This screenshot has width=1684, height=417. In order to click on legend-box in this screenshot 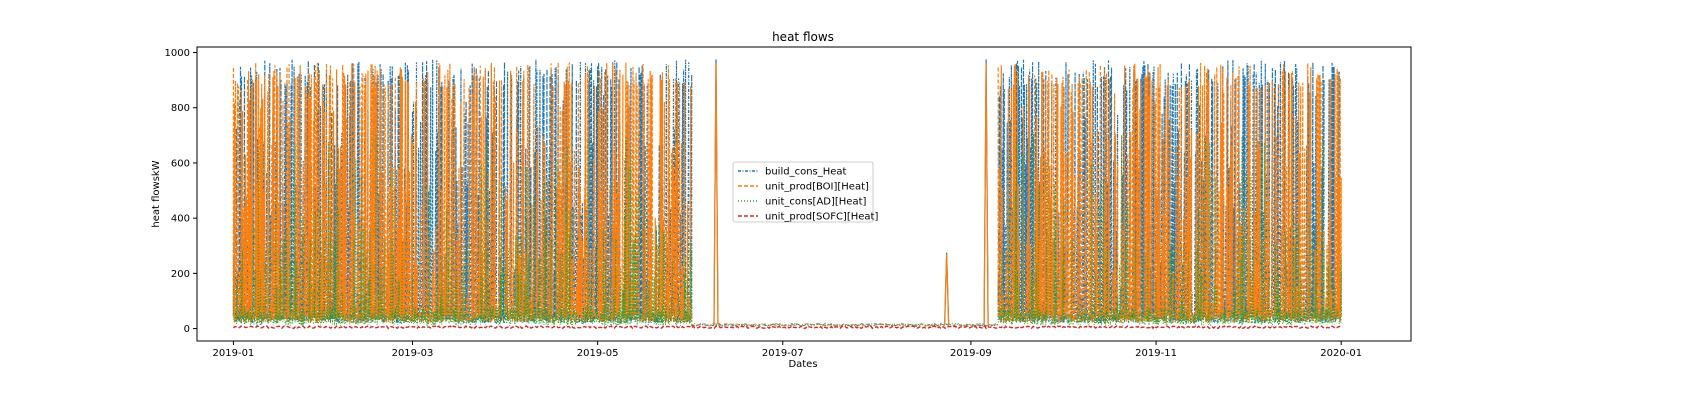, I will do `click(803, 192)`.